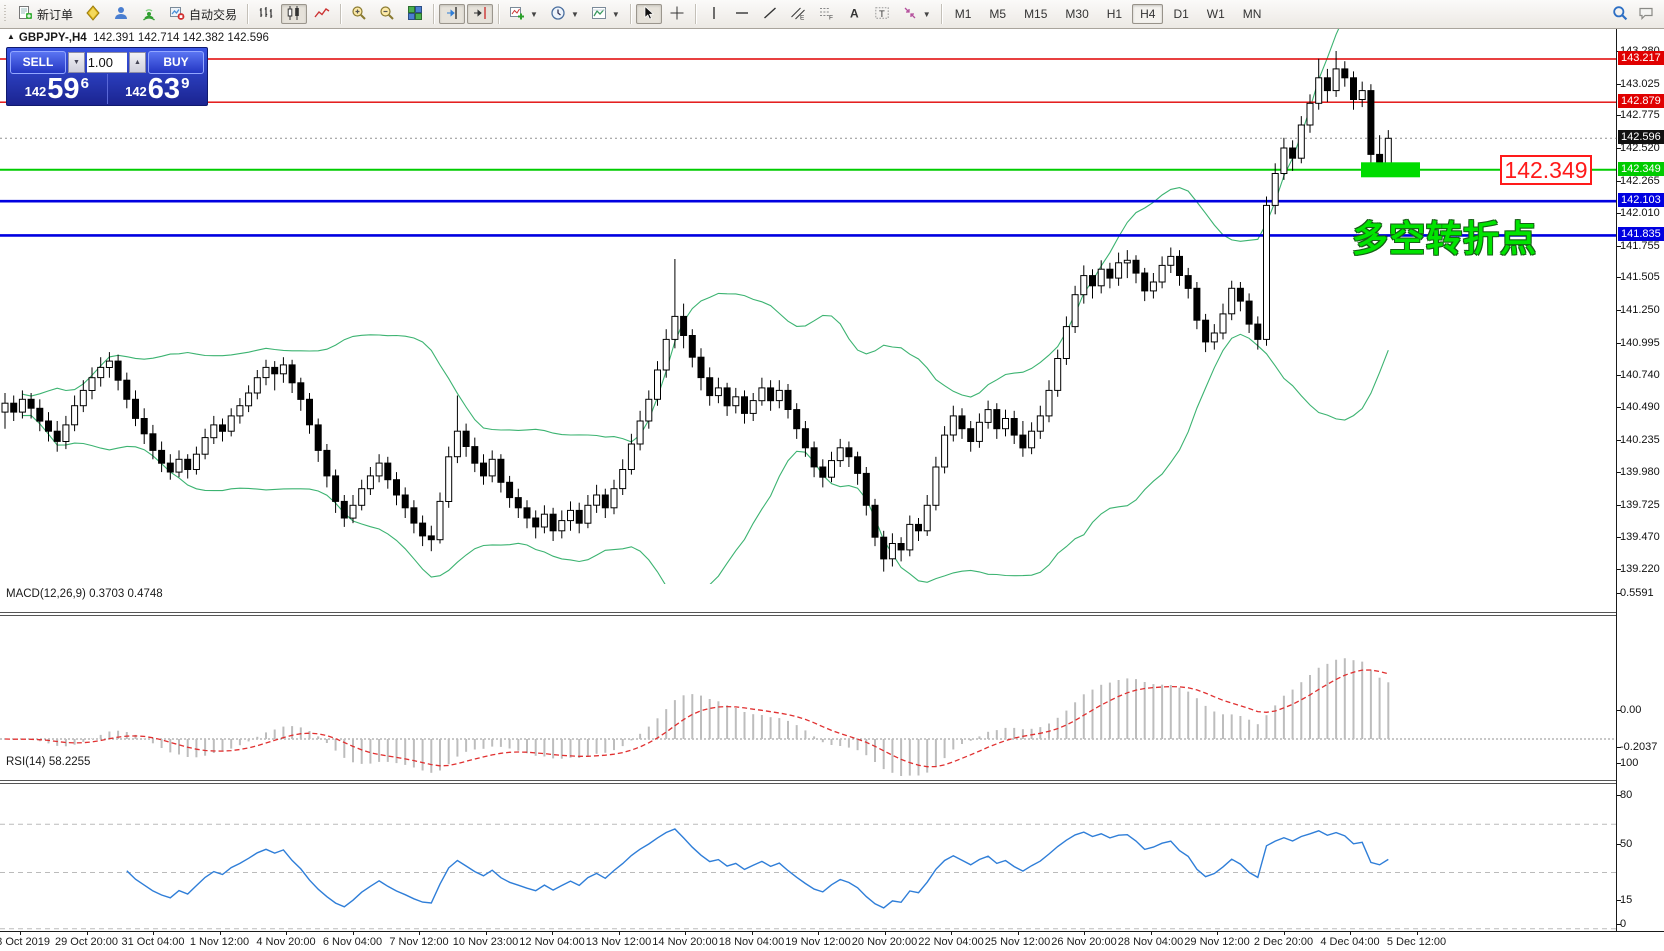 The width and height of the screenshot is (1664, 951). What do you see at coordinates (38, 62) in the screenshot?
I see `sell-button: SELL` at bounding box center [38, 62].